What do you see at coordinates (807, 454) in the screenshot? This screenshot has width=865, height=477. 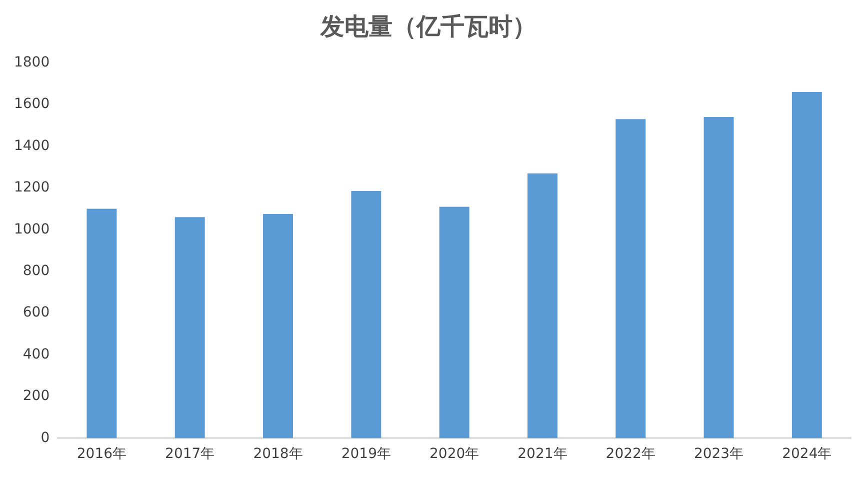 I see `x-tick-label: 2024年` at bounding box center [807, 454].